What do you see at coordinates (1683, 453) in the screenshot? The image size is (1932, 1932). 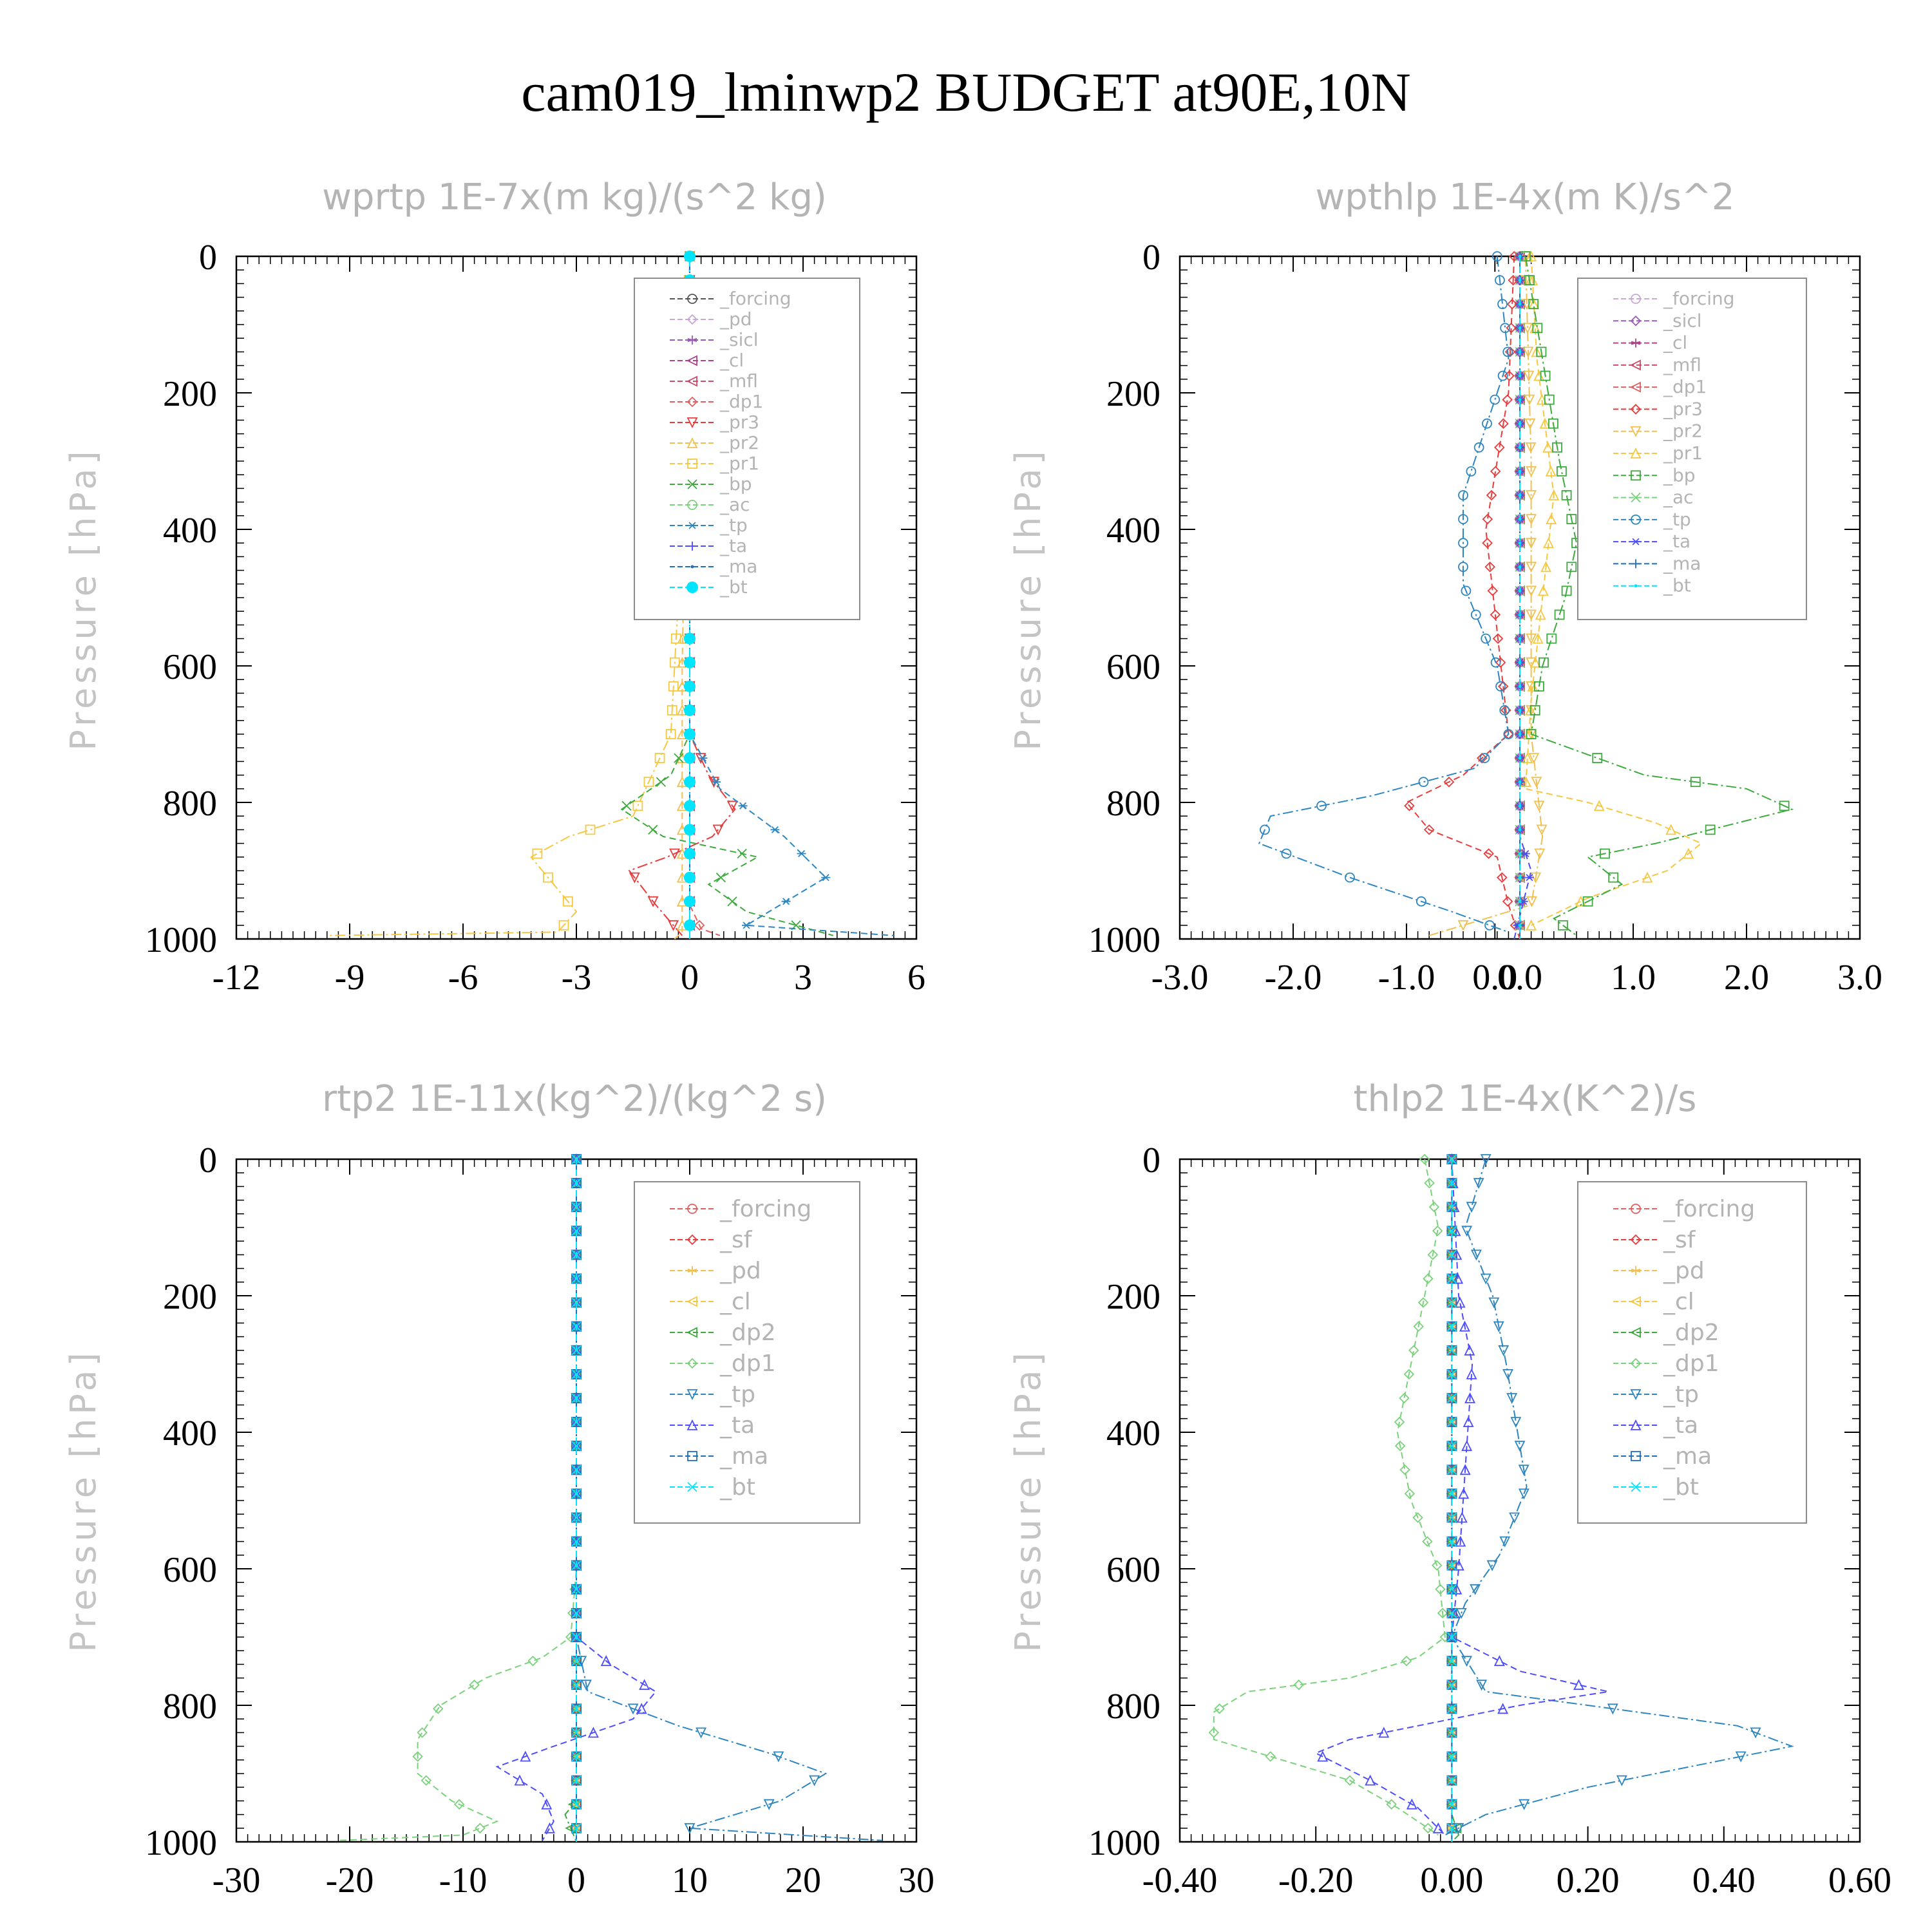 I see `legend-entry: _pr1` at bounding box center [1683, 453].